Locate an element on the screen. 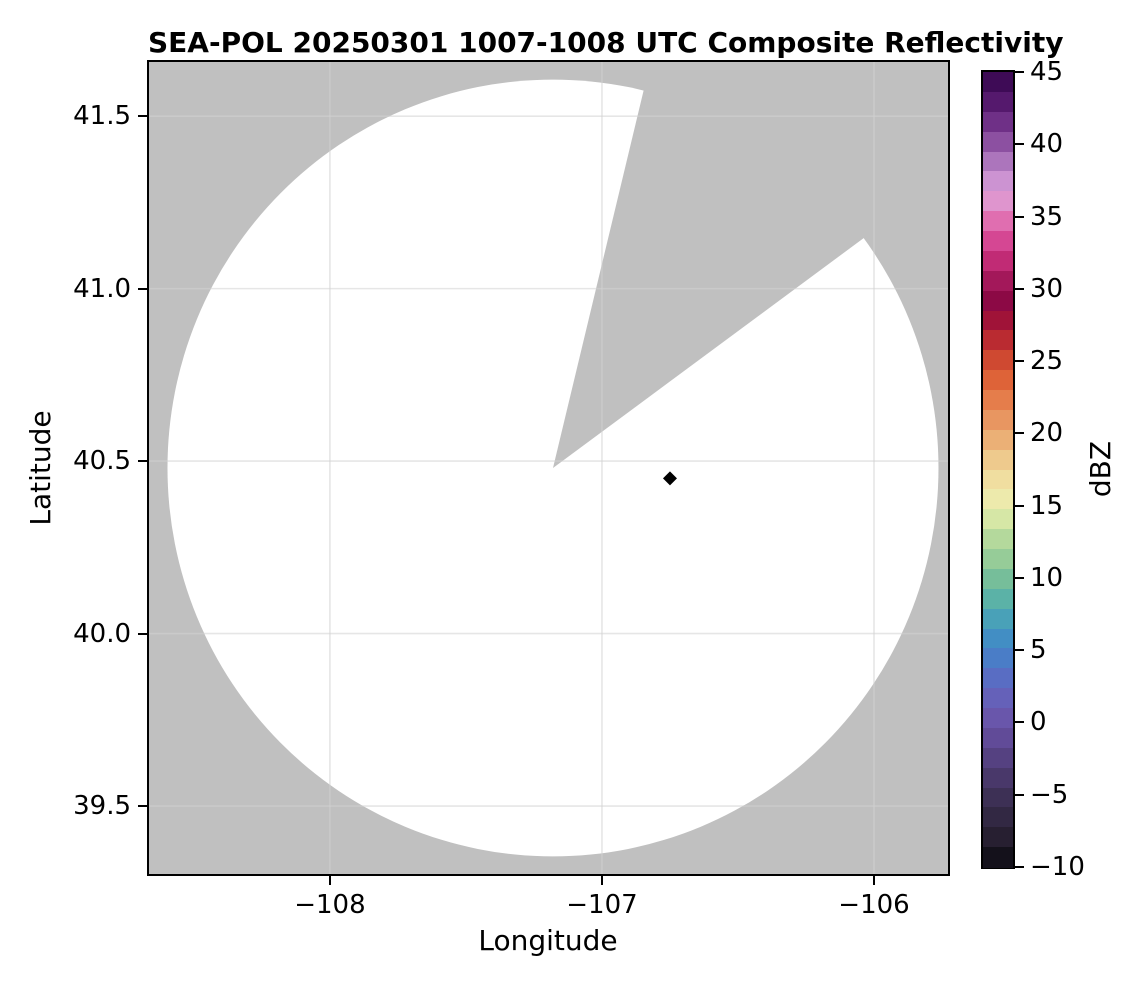 The image size is (1146, 990). colorbar-tick-label: 25 is located at coordinates (1047, 361).